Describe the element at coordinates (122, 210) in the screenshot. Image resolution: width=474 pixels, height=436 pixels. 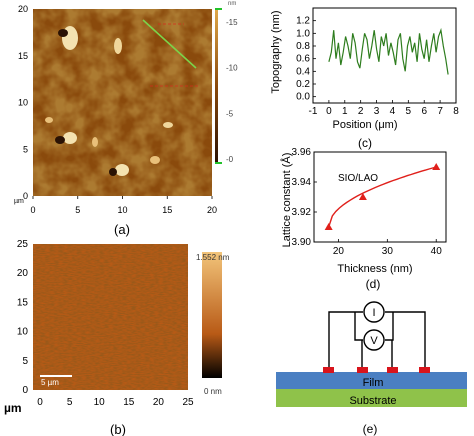
I see `a-xtick-label: 10` at that location.